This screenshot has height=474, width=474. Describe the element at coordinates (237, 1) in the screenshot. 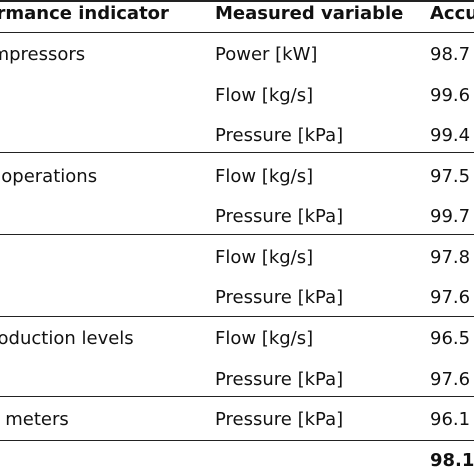

I see `table-top-rule` at that location.